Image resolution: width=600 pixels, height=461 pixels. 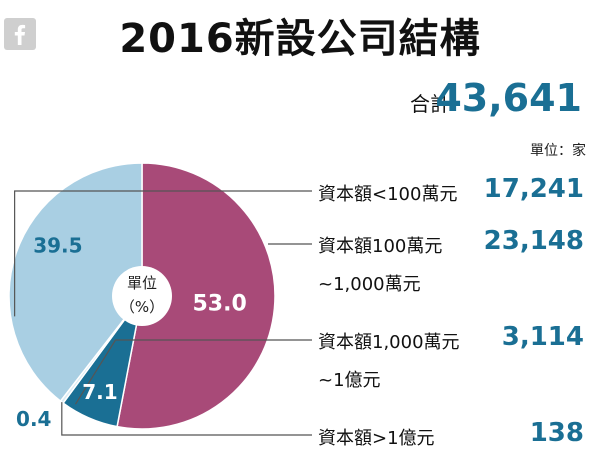 What do you see at coordinates (542, 337) in the screenshot?
I see `legend-value-3: 3,114` at bounding box center [542, 337].